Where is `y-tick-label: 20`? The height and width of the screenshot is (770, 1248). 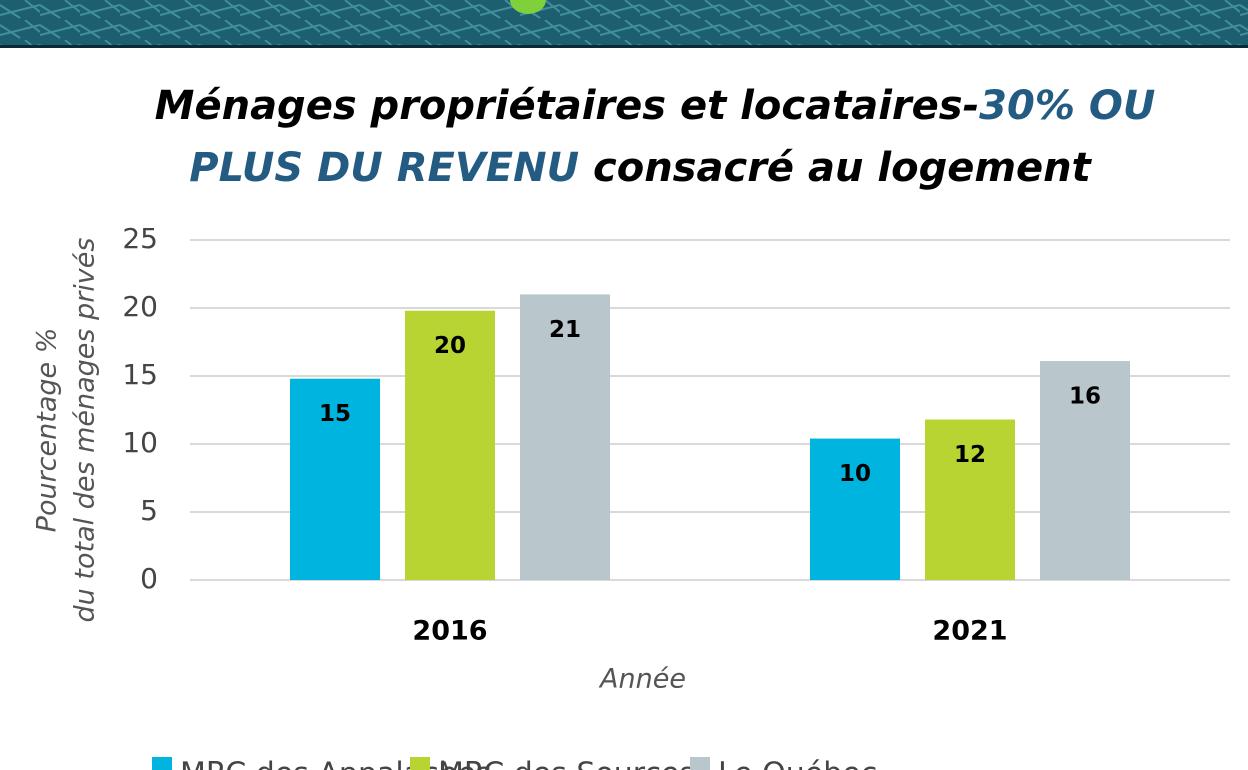 y-tick-label: 20 is located at coordinates (140, 306).